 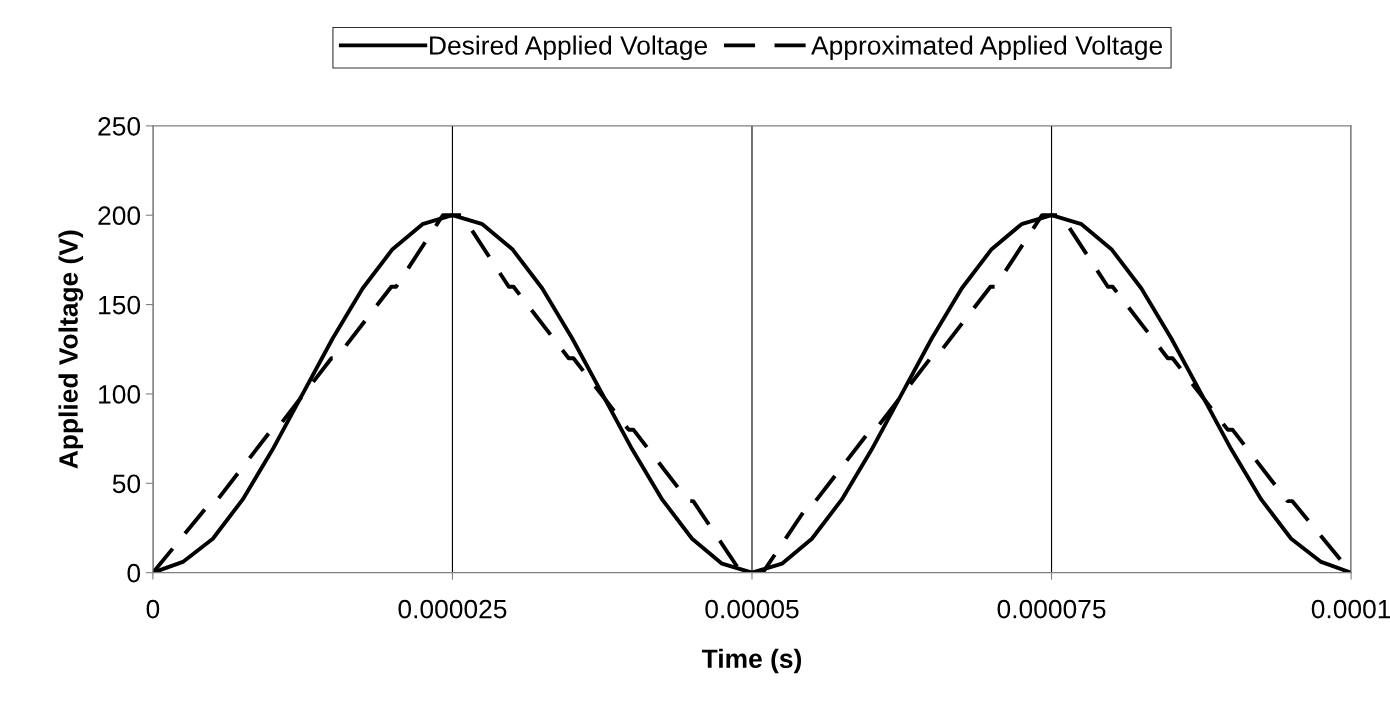 What do you see at coordinates (1051, 609) in the screenshot?
I see `x-tick-label: 0.000075` at bounding box center [1051, 609].